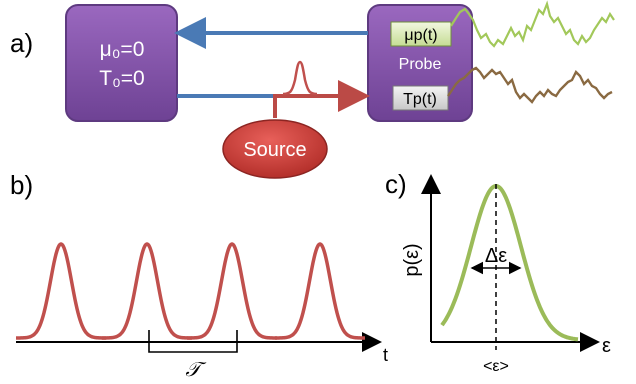 The height and width of the screenshot is (384, 636). I want to click on c-x-label: ε, so click(606, 346).